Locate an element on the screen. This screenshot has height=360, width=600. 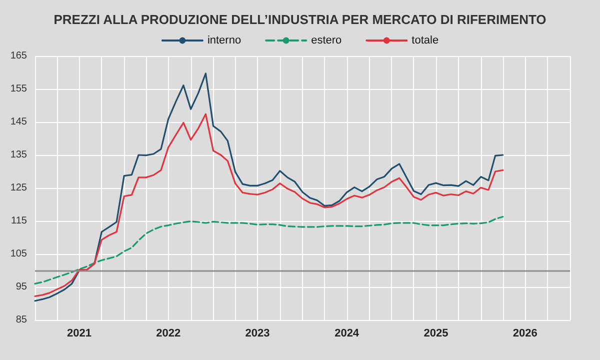
y-tick-label: 95 is located at coordinates (22, 287).